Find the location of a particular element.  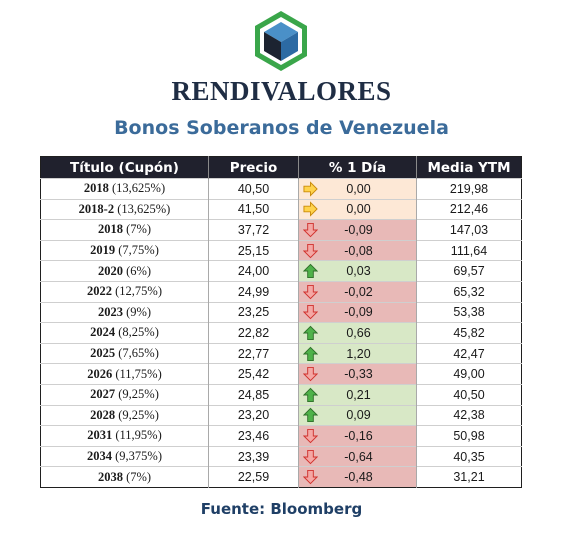

table-row: 2024 (8,25%) 22,82 0,66 45,82 is located at coordinates (281, 333).